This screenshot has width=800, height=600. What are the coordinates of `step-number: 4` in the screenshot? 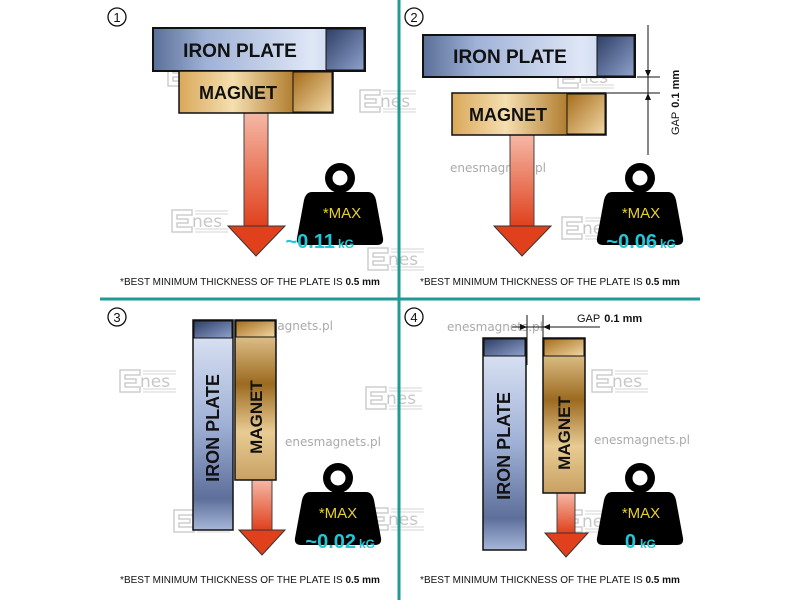 It's located at (413, 317).